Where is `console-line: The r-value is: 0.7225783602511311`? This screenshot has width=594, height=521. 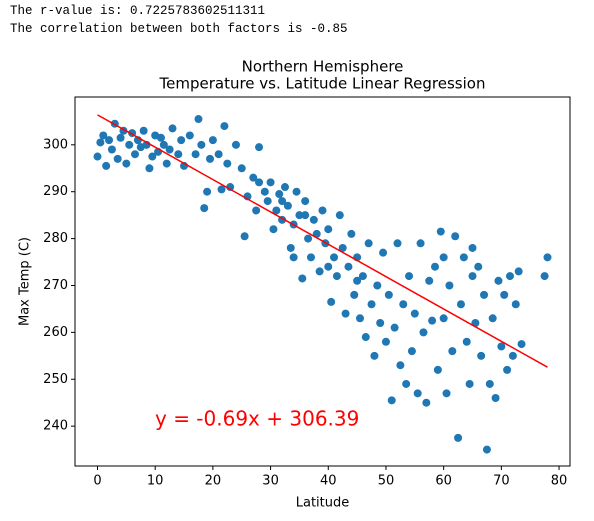 console-line: The r-value is: 0.7225783602511311 is located at coordinates (138, 11).